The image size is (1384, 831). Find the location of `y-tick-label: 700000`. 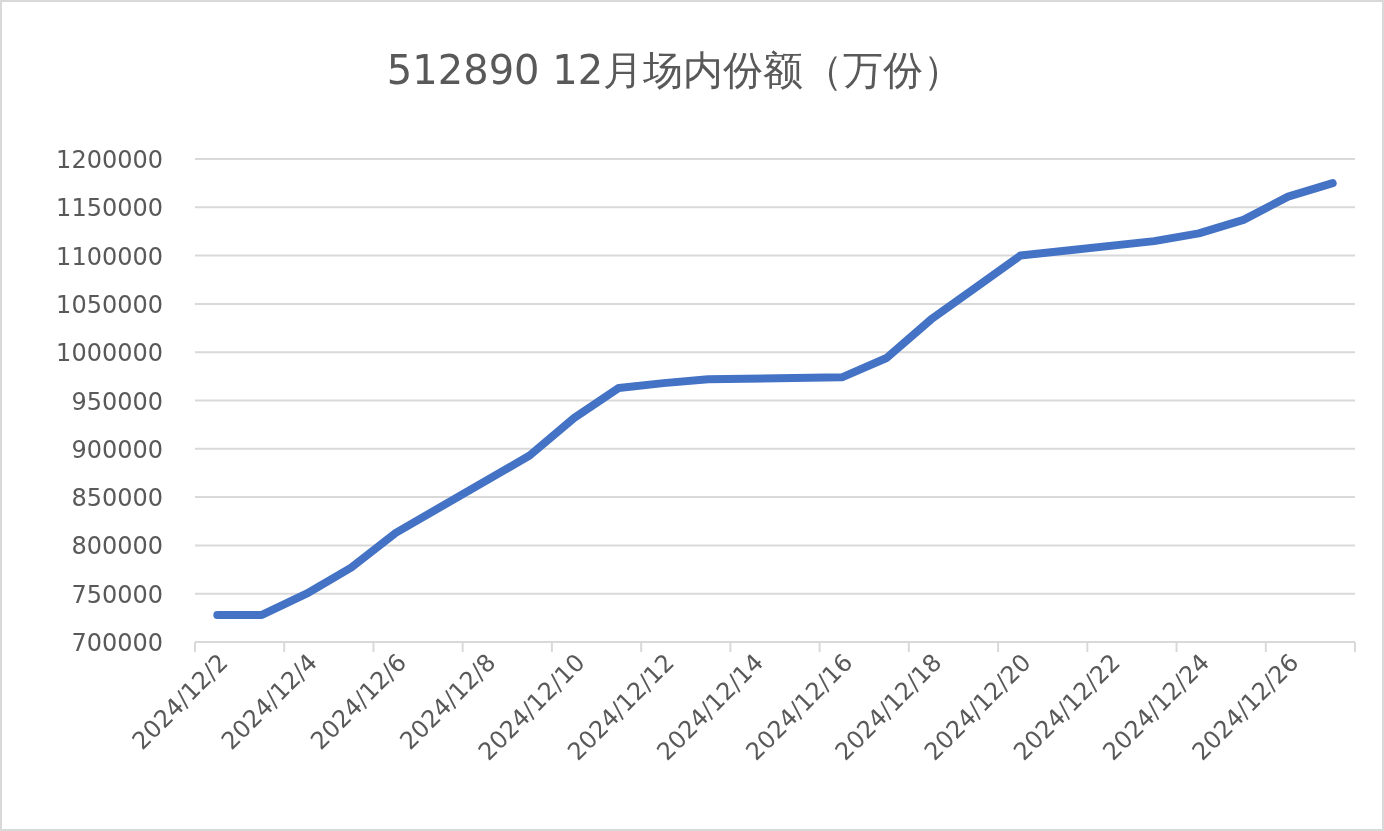

y-tick-label: 700000 is located at coordinates (117, 643).